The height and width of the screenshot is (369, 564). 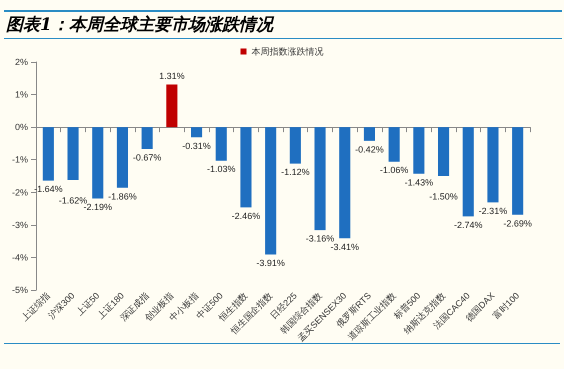 What do you see at coordinates (21, 62) in the screenshot?
I see `y-tick-label: 2%` at bounding box center [21, 62].